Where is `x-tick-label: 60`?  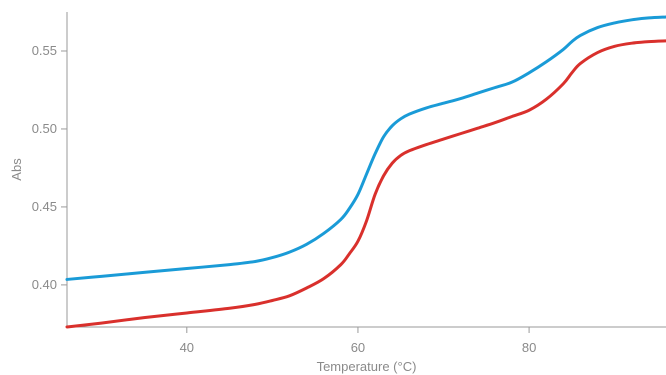 x-tick-label: 60 is located at coordinates (358, 347).